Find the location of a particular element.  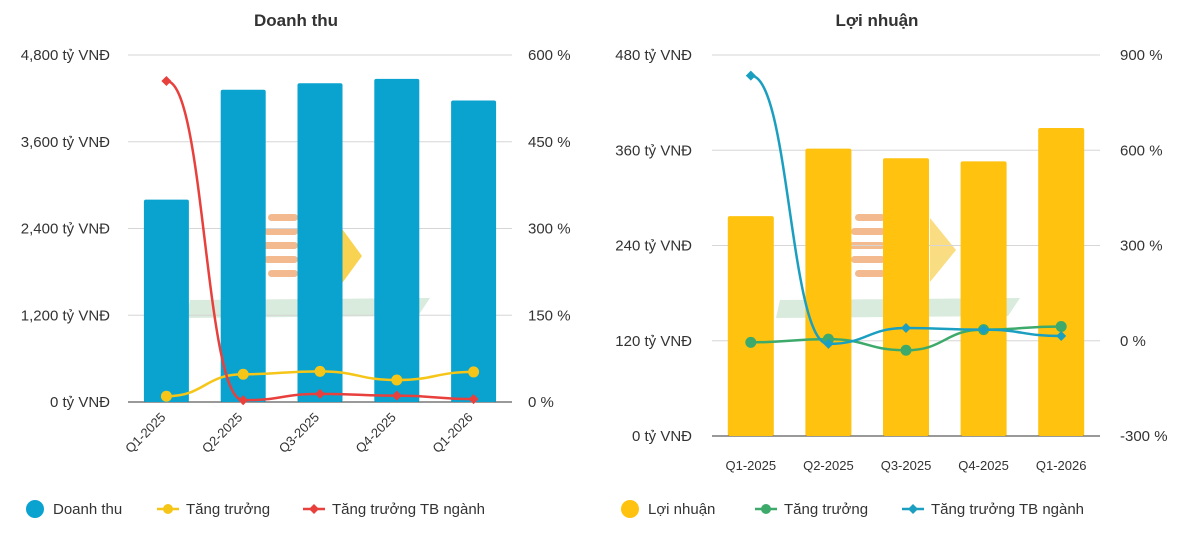

y-left-tick-label: 360 tỷ VNĐ is located at coordinates (653, 150).